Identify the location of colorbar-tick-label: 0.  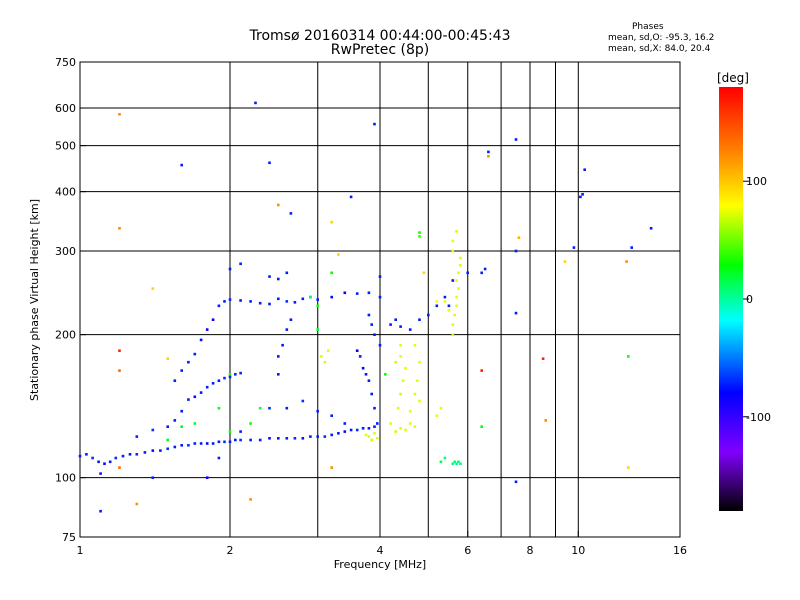
(749, 299).